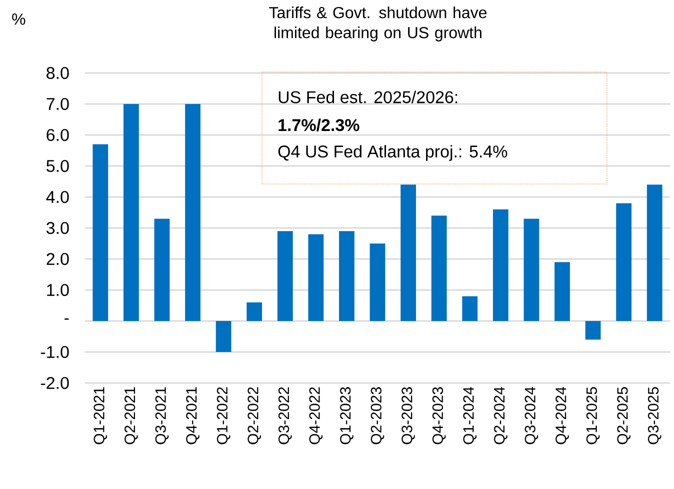 The width and height of the screenshot is (674, 489). What do you see at coordinates (368, 97) in the screenshot?
I see `annotation: US Fed est. 2025/2026:` at bounding box center [368, 97].